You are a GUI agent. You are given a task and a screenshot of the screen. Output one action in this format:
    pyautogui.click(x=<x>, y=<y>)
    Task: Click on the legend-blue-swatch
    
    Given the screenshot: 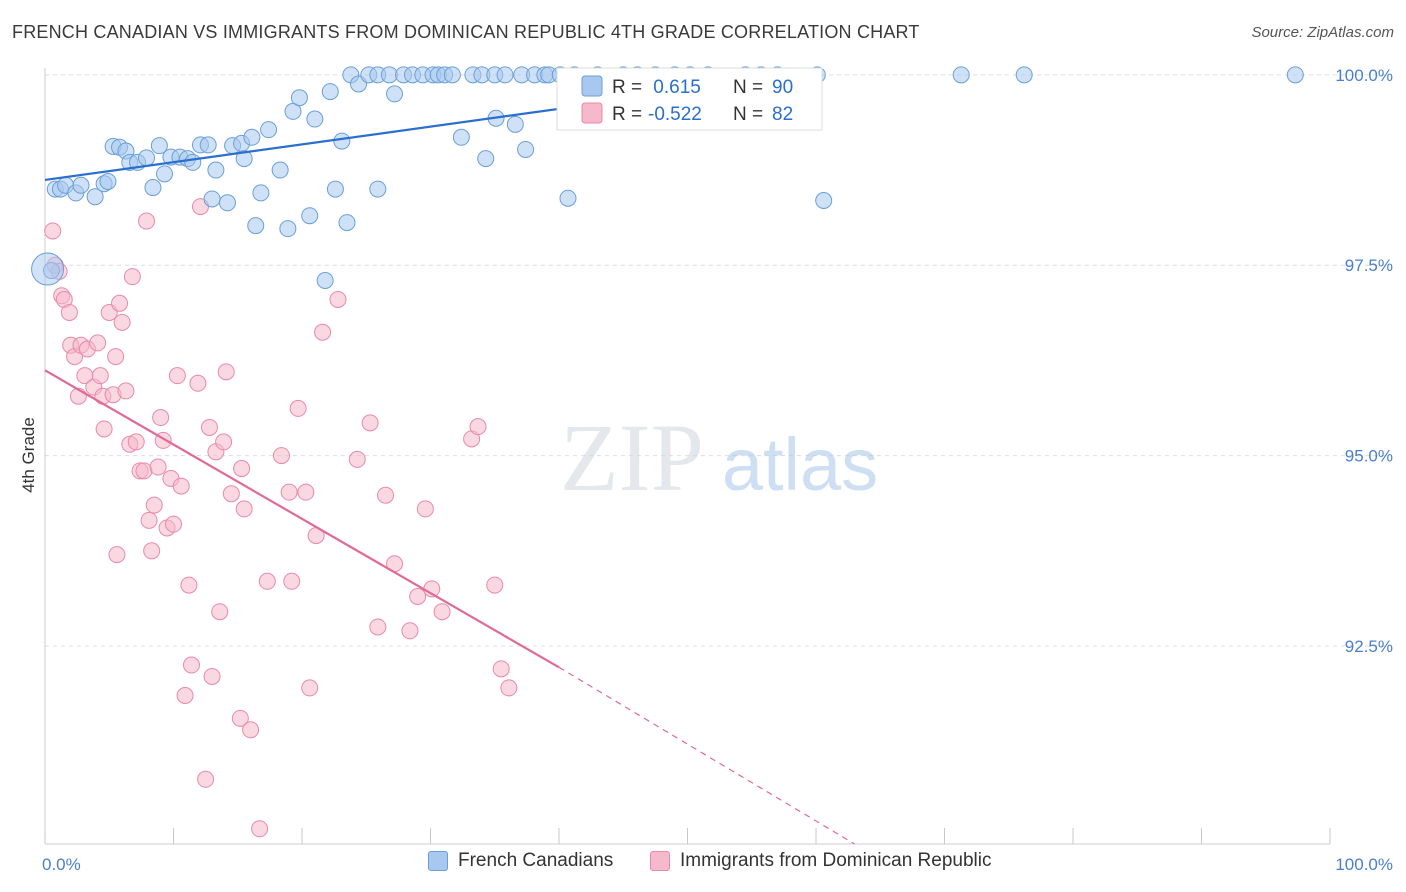 What is the action you would take?
    pyautogui.click(x=592, y=86)
    